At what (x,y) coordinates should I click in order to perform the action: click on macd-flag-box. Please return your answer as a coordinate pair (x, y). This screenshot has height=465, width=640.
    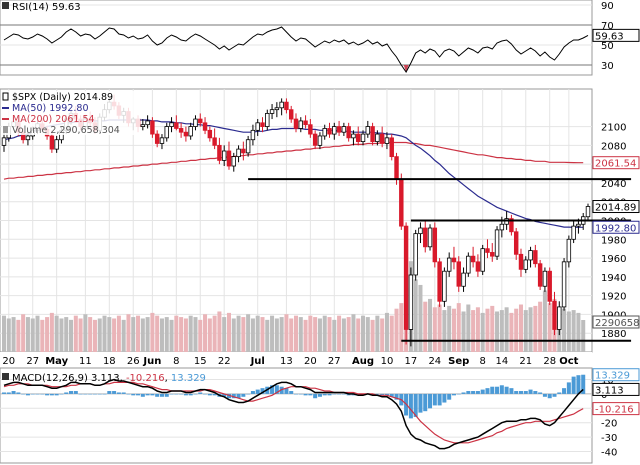
    Looking at the image, I should click on (616, 375).